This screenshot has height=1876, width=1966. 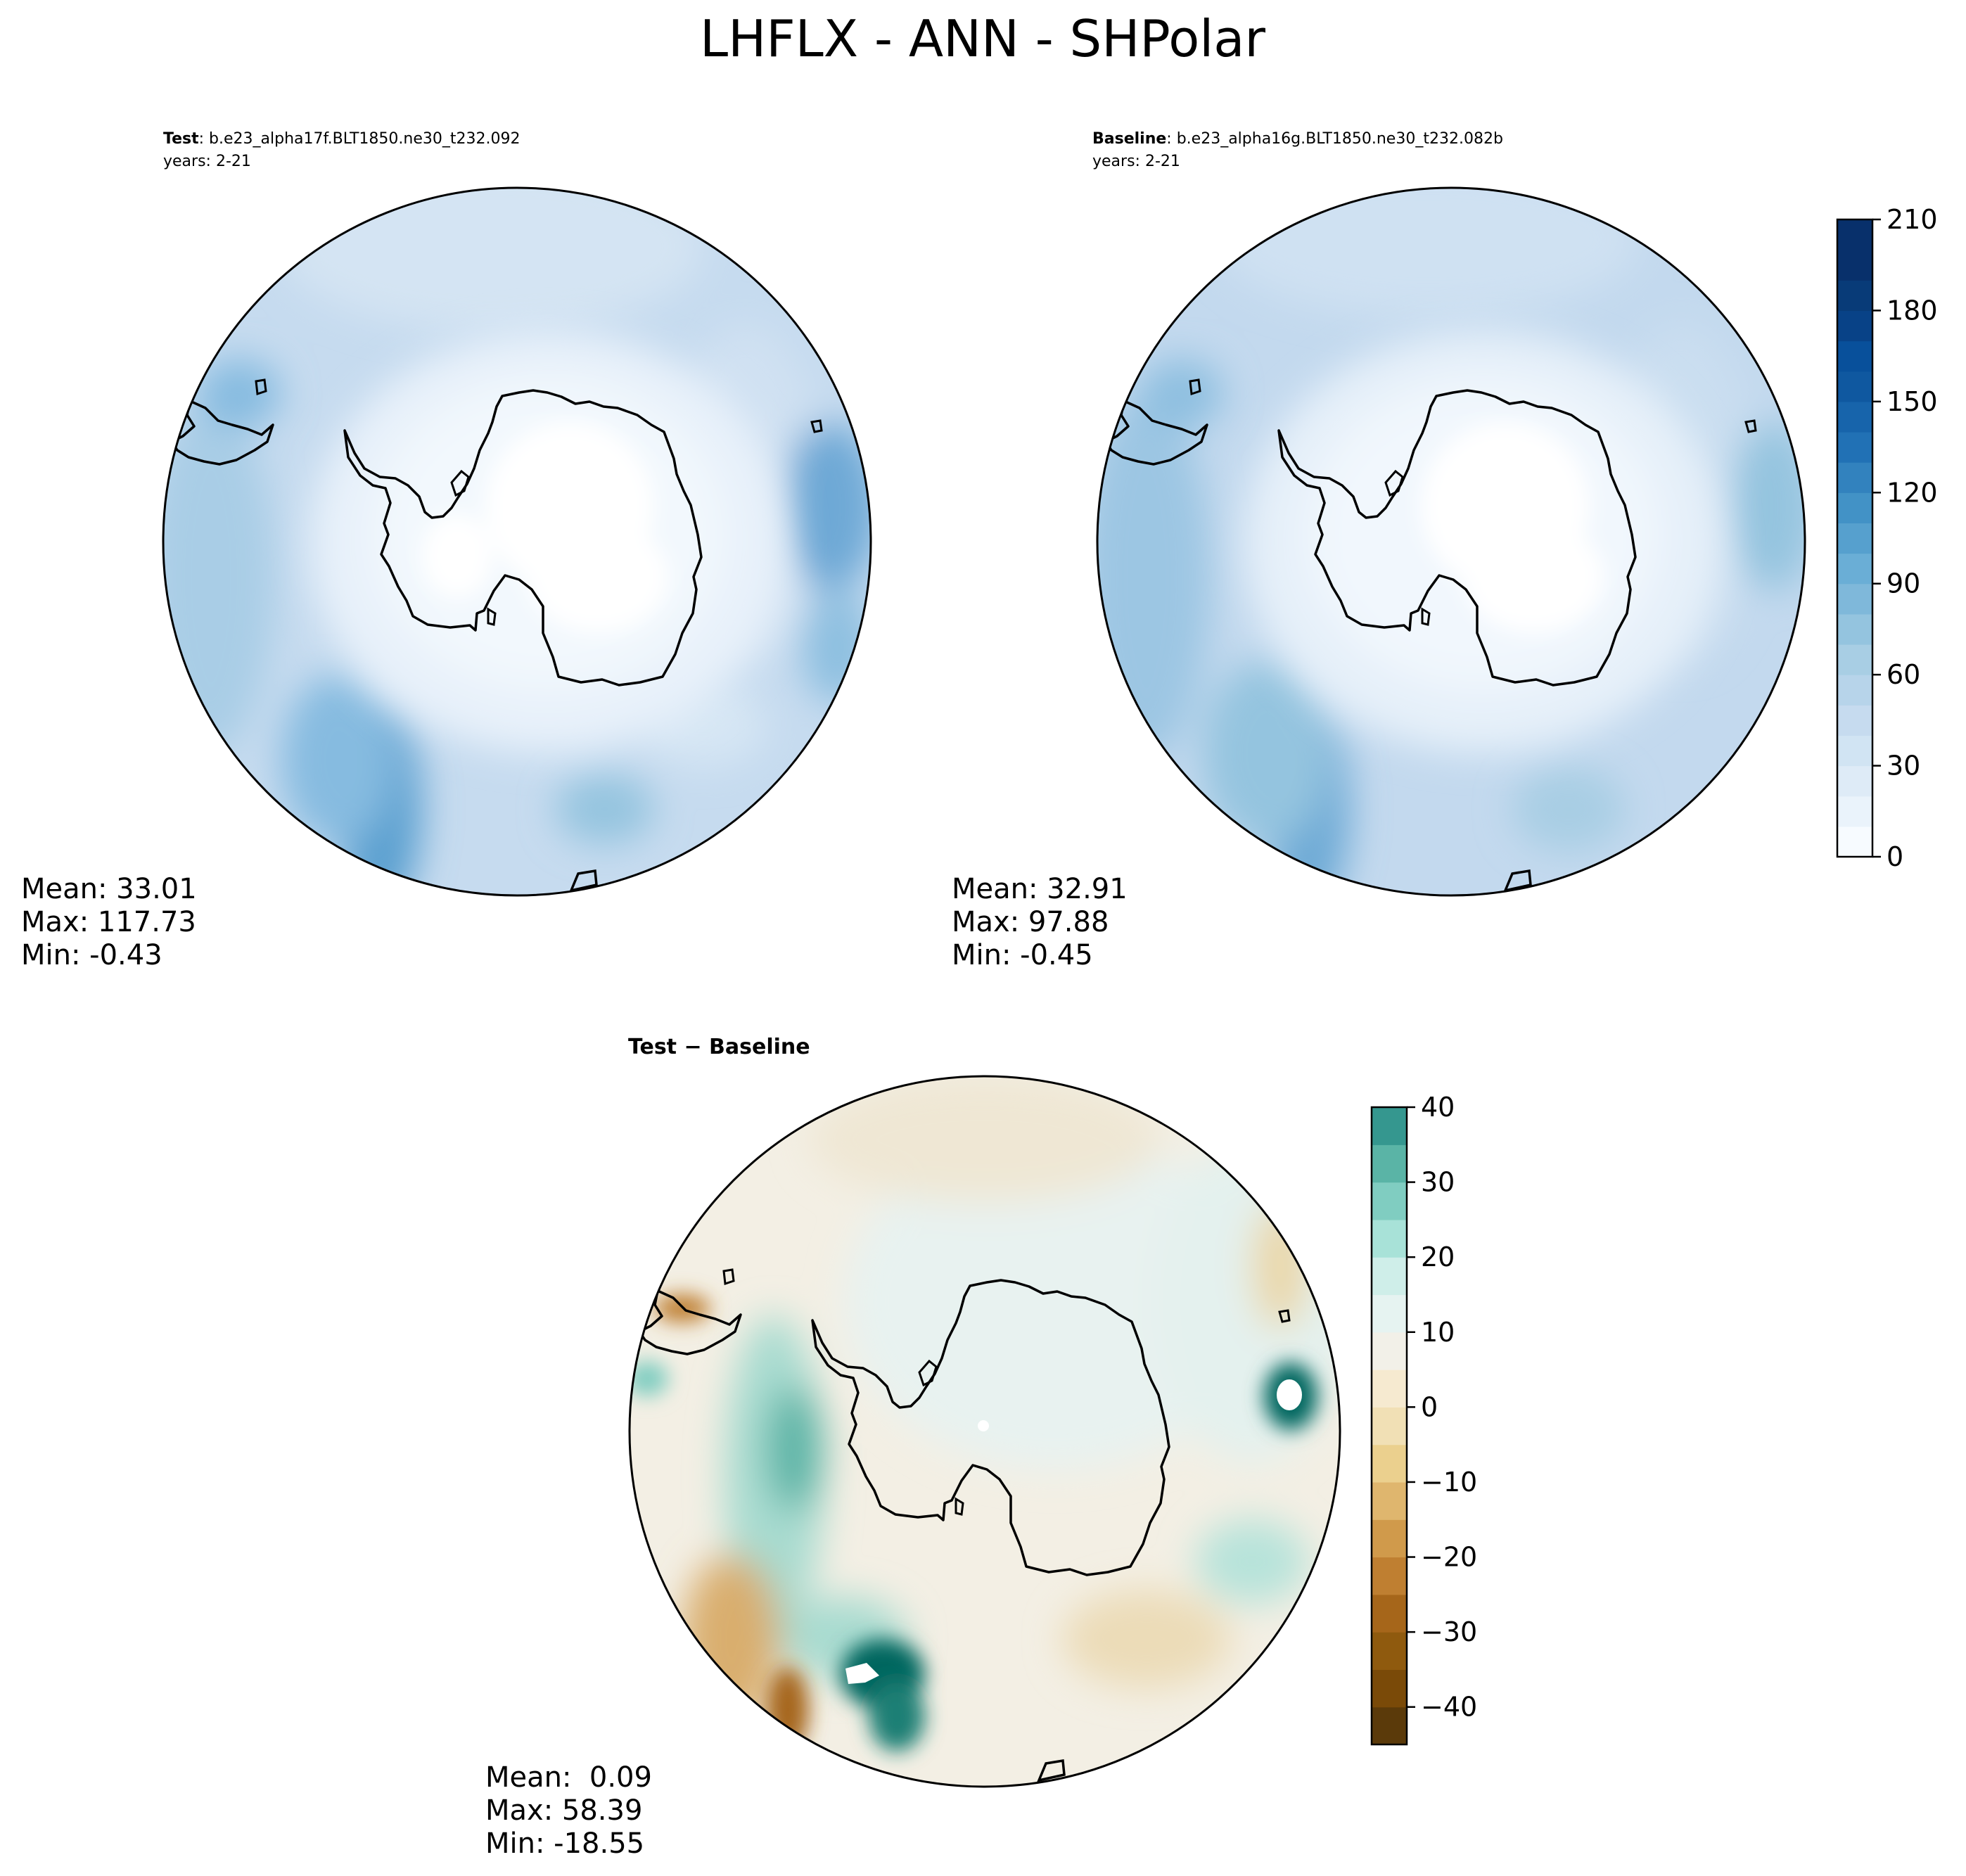 What do you see at coordinates (1449, 1631) in the screenshot?
I see `colorbar-diff-tick-label: −30` at bounding box center [1449, 1631].